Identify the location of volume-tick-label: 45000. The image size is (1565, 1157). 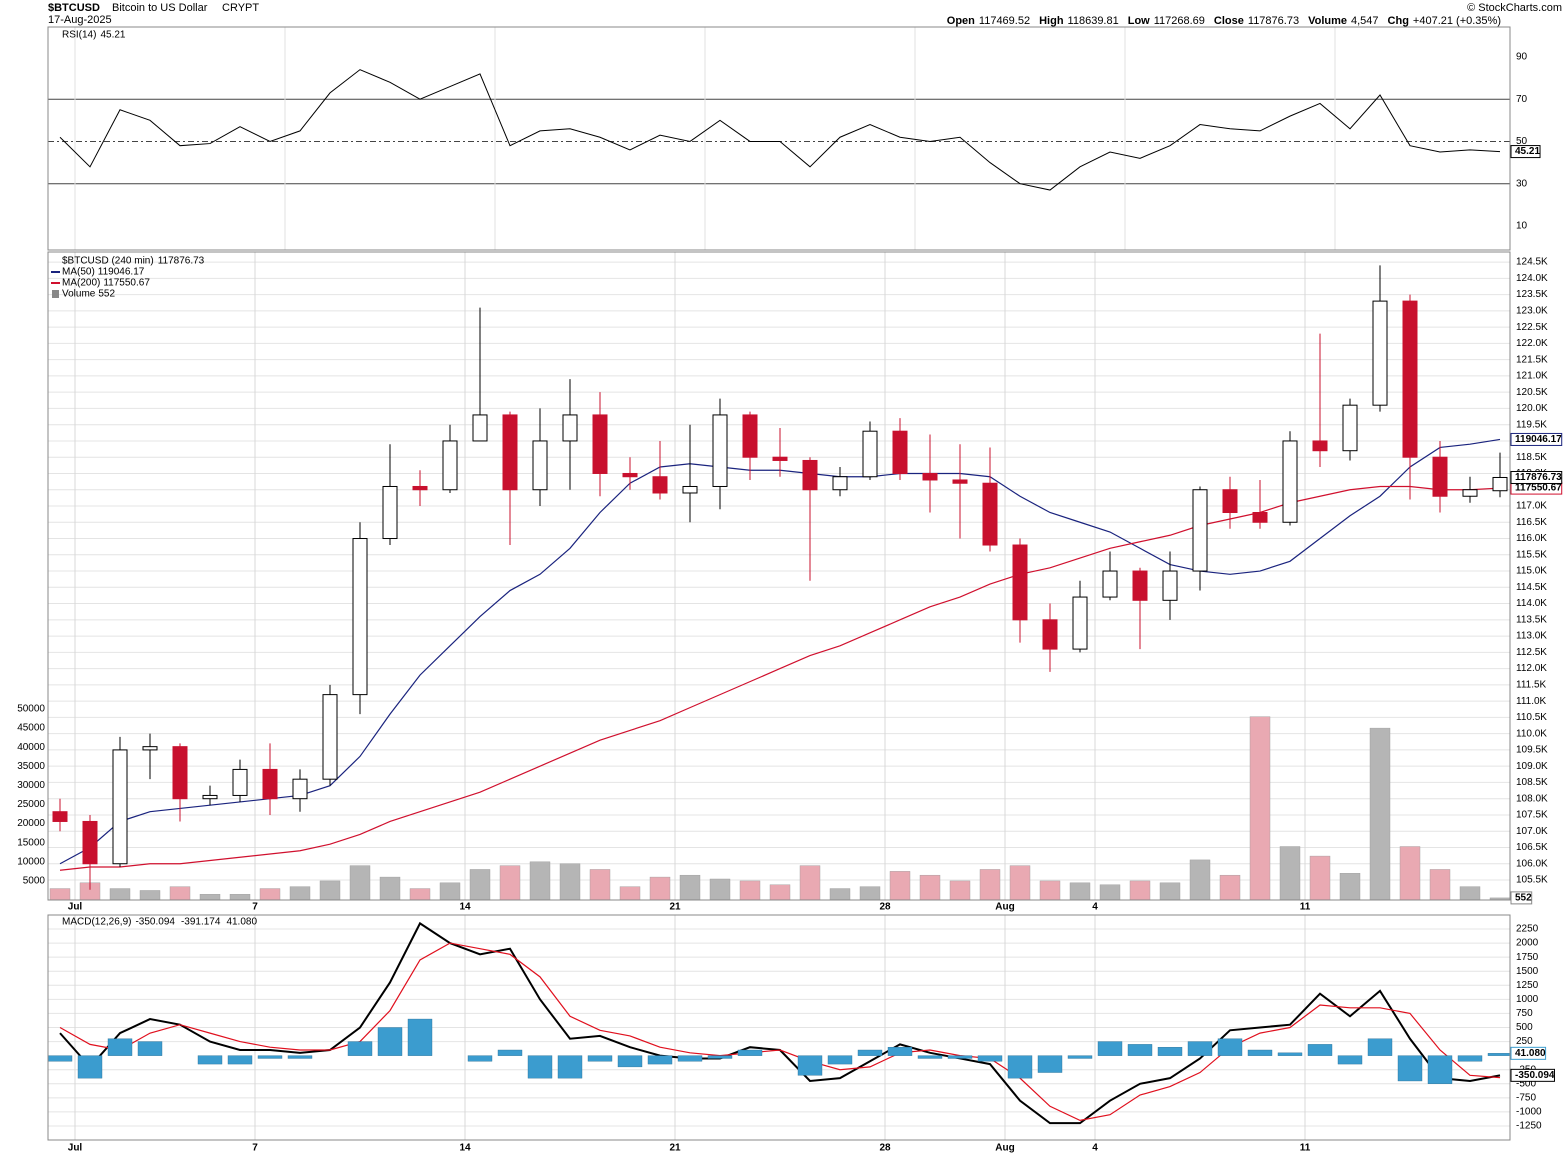
(31, 728).